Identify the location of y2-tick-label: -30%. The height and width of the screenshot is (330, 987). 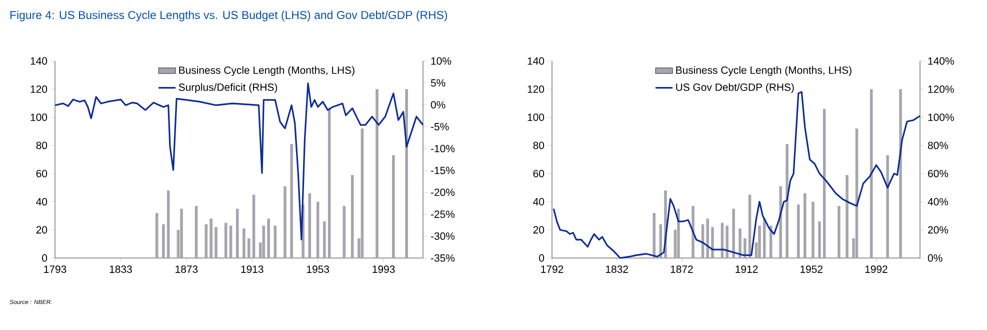
(442, 236).